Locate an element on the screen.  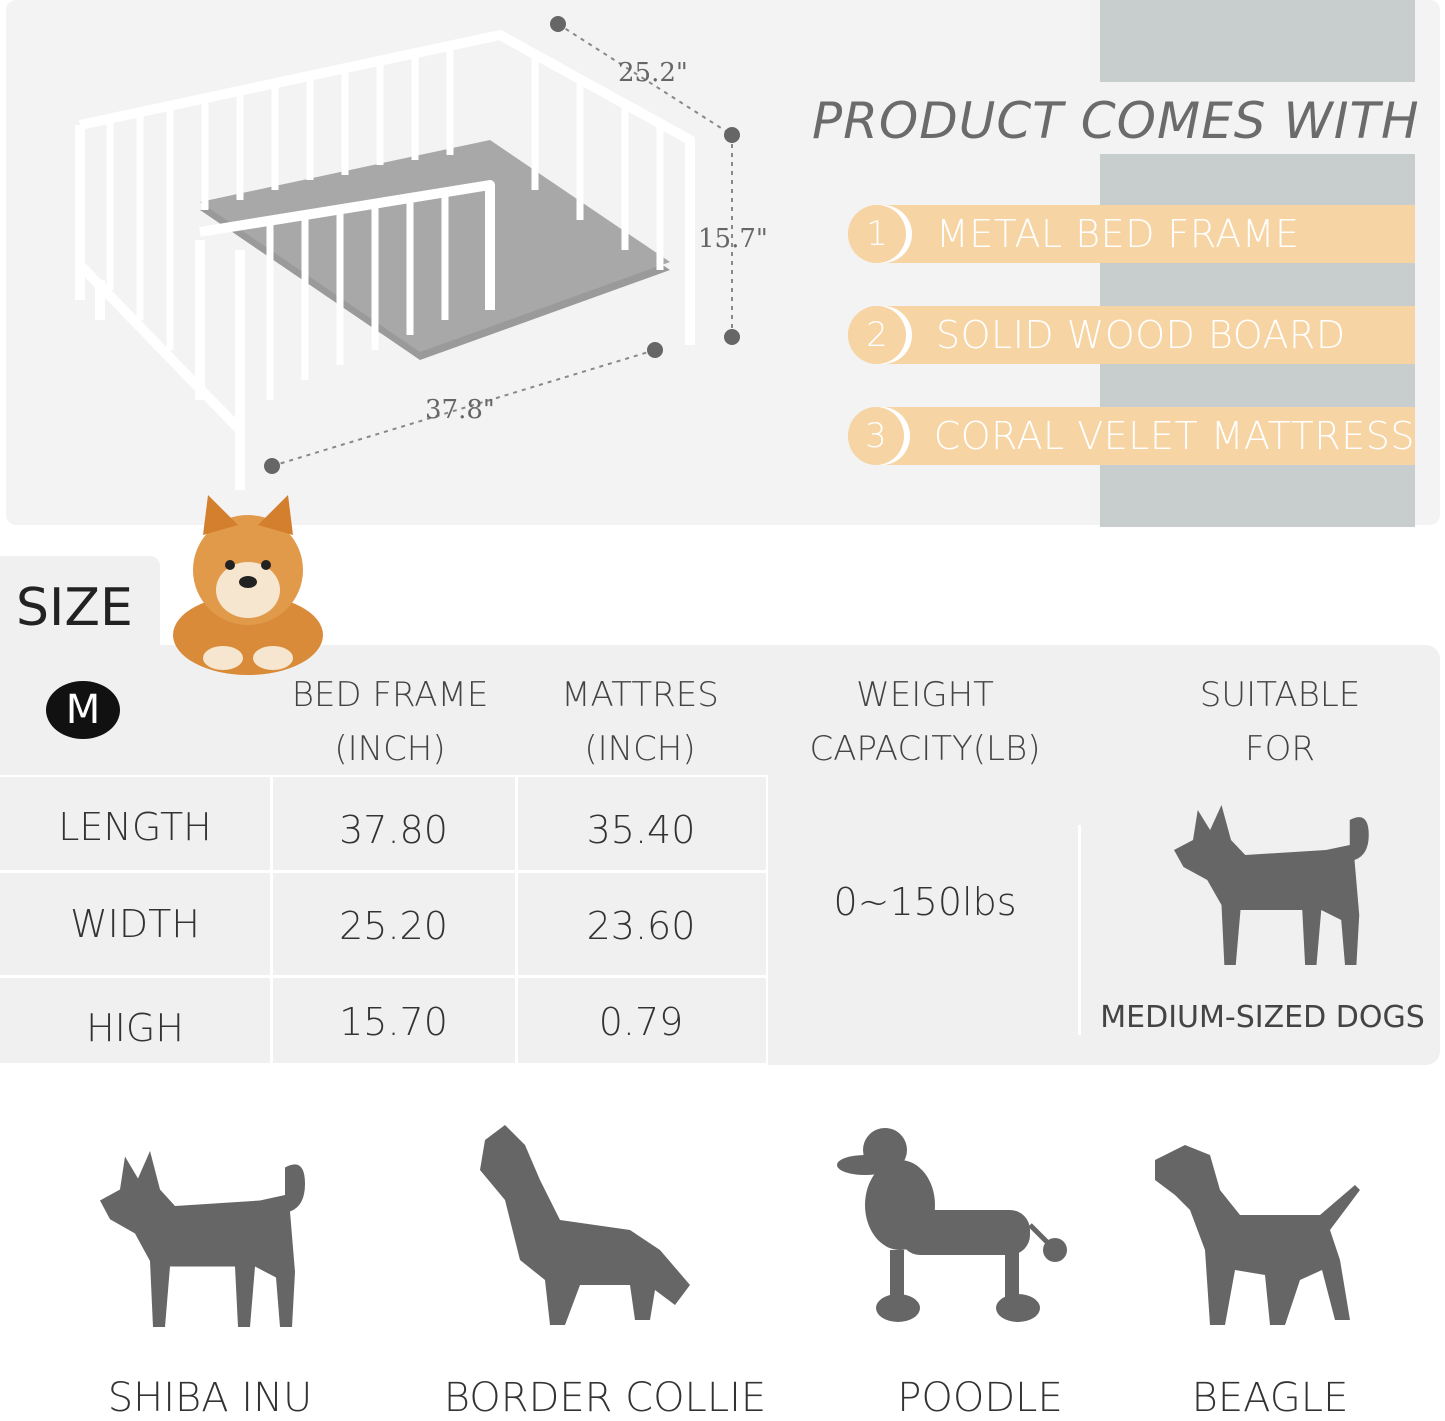
item-number: 2 is located at coordinates (877, 335).